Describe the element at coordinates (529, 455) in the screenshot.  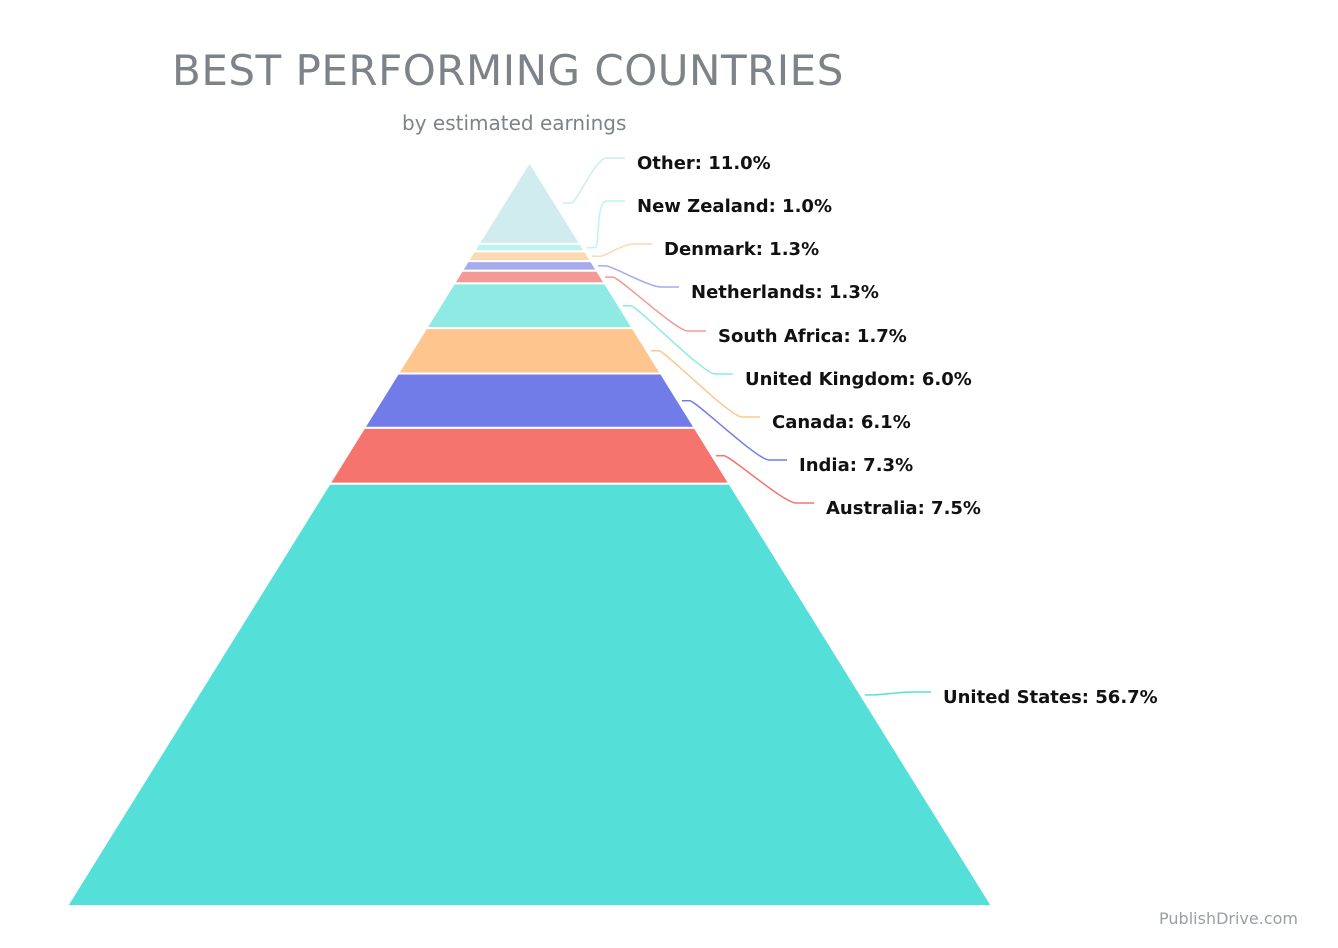
I see `pyramid-band-australia` at that location.